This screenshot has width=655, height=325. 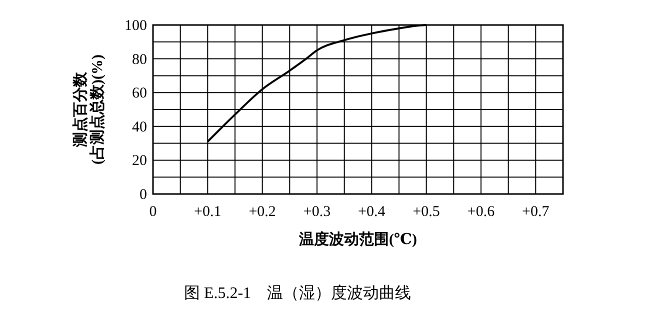 I want to click on x-tick-label: 0, so click(x=153, y=212).